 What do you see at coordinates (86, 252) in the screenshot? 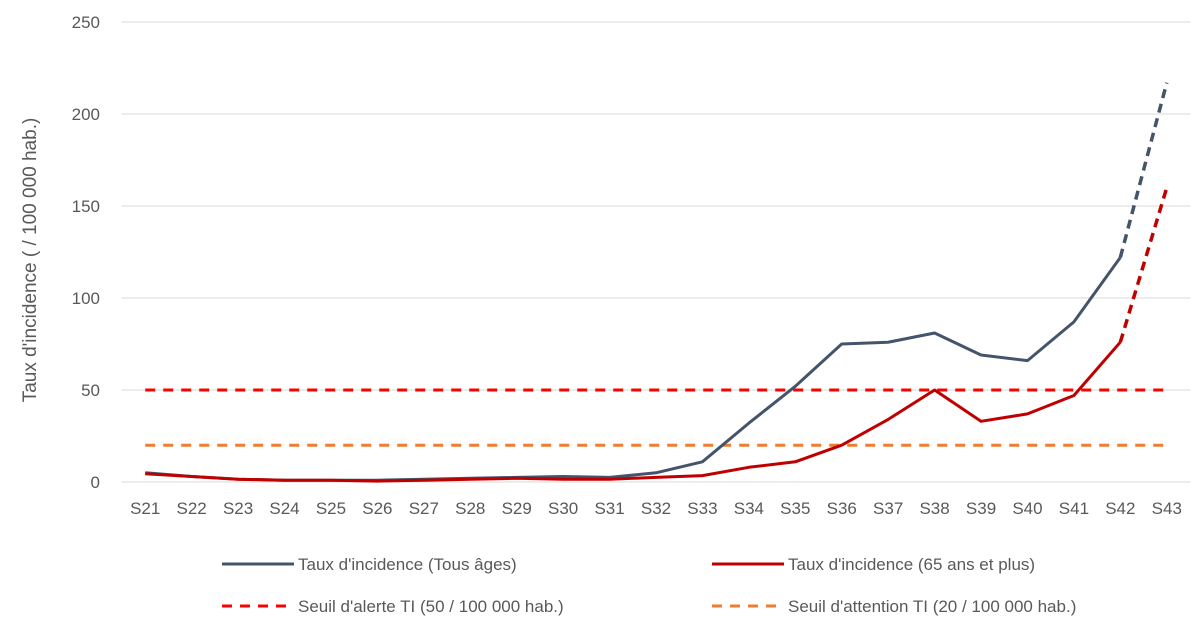
I see `y-axis-ticks: 0 50 100 150 200 250` at bounding box center [86, 252].